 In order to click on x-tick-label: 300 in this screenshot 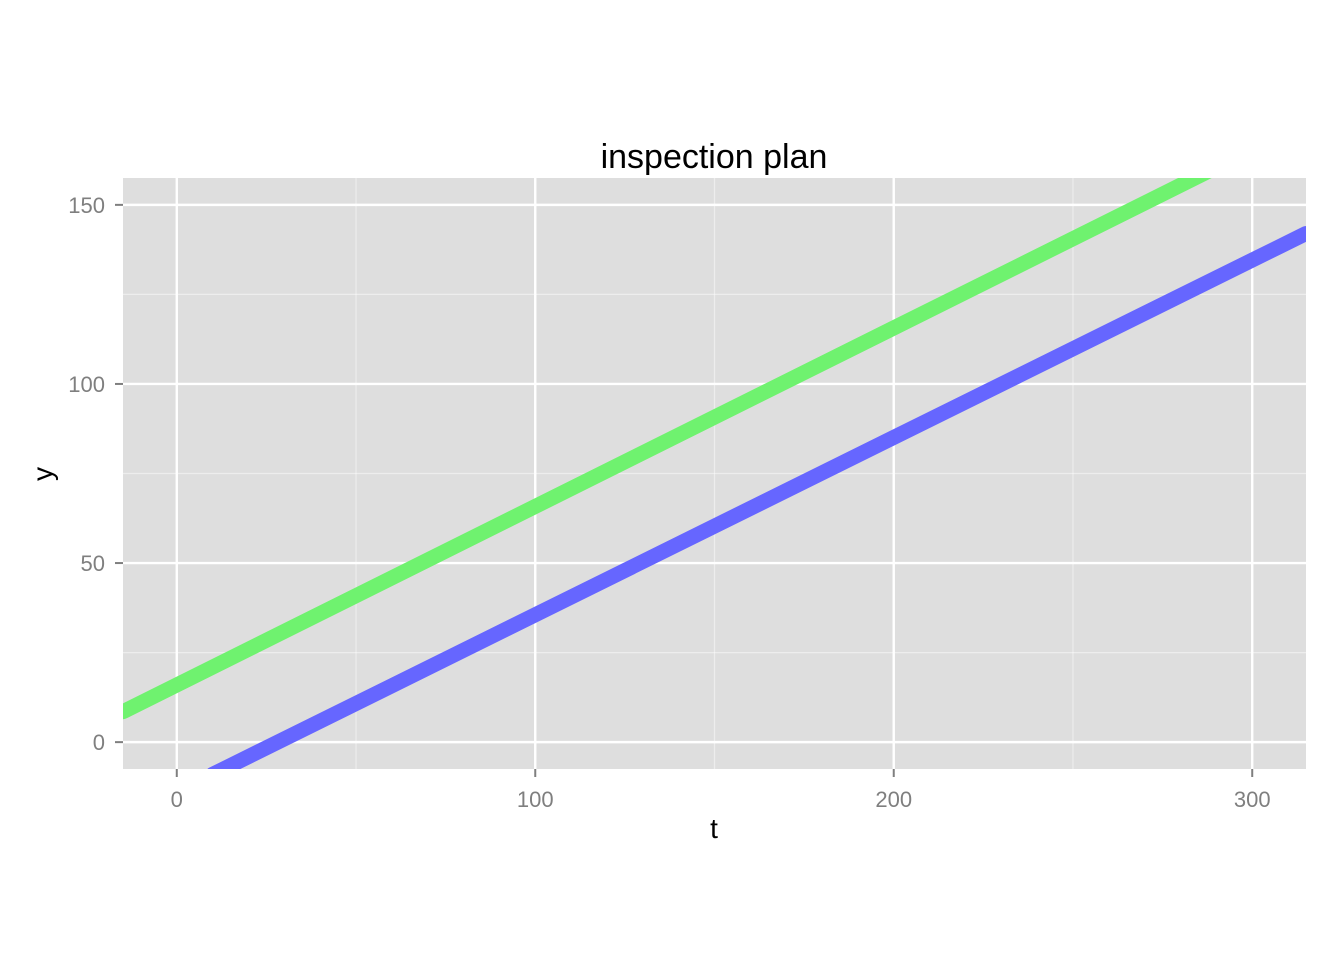, I will do `click(1252, 799)`.